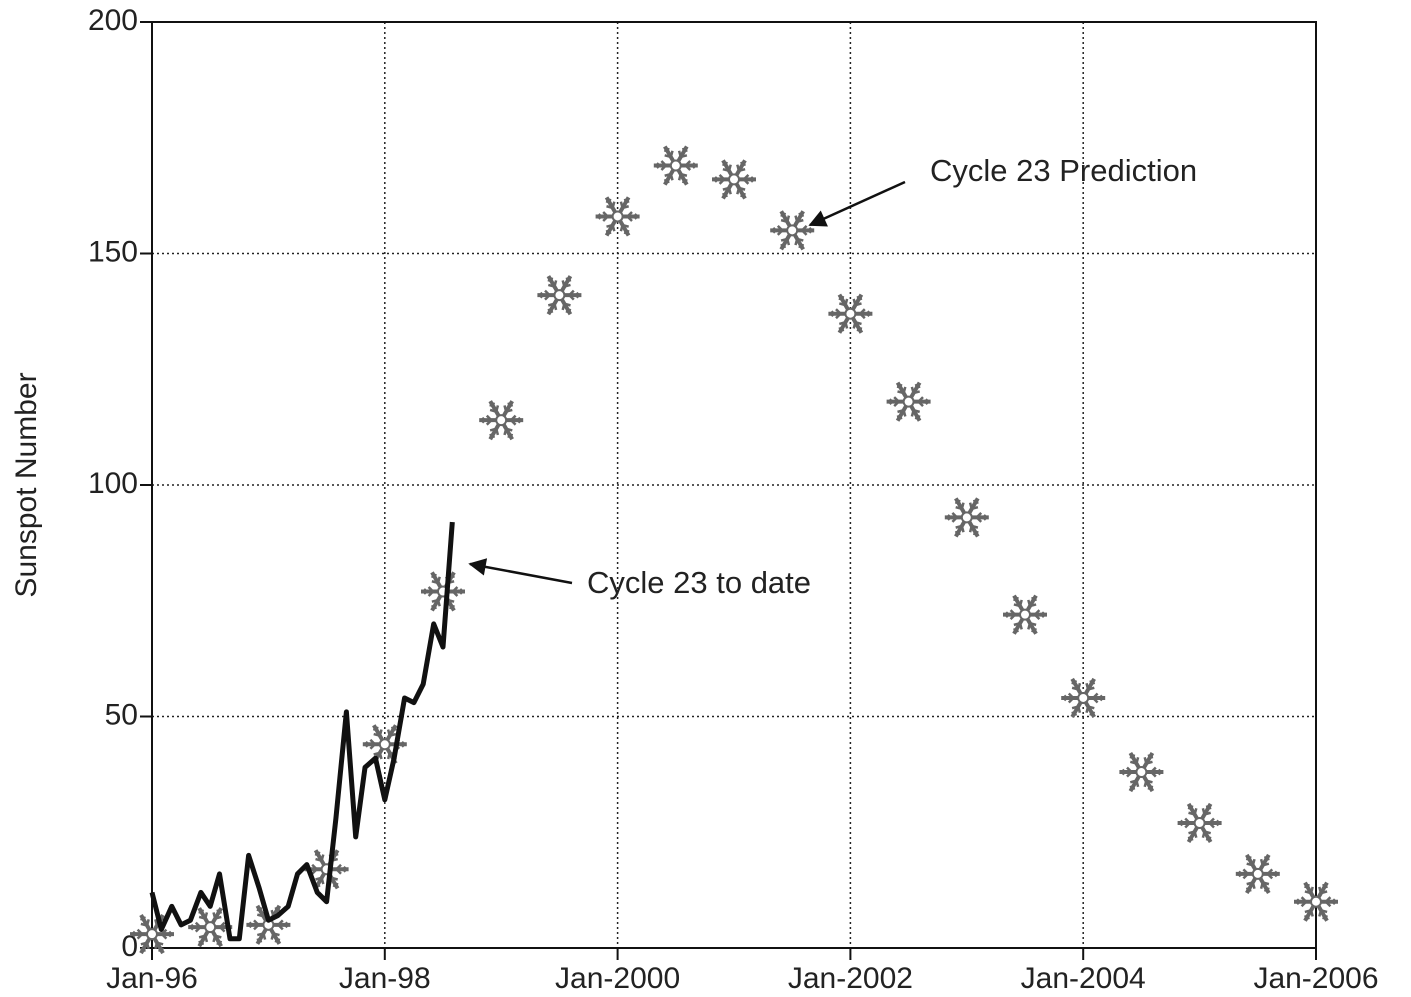 This screenshot has height=997, width=1411. Describe the element at coordinates (520, 571) in the screenshot. I see `annotation-arrow` at that location.